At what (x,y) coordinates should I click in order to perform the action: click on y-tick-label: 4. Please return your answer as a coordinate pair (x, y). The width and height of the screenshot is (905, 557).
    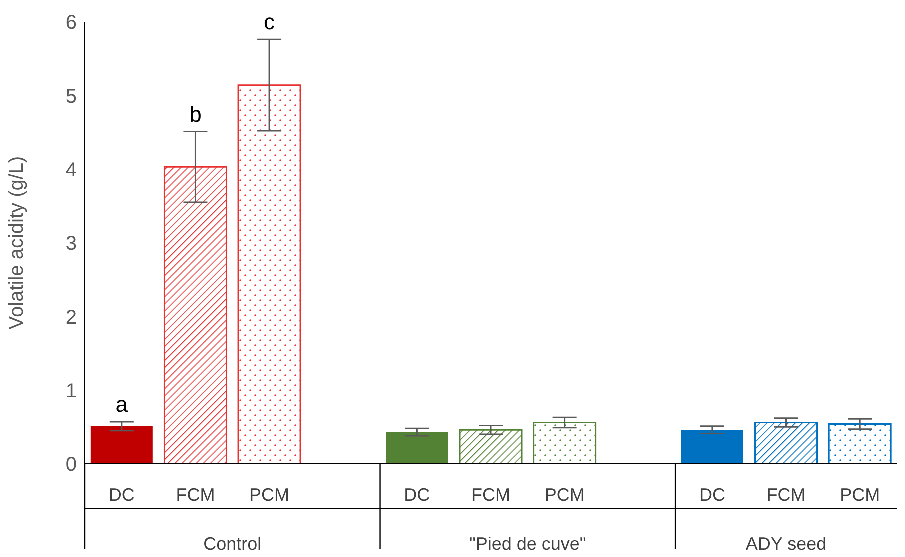
    Looking at the image, I should click on (71, 170).